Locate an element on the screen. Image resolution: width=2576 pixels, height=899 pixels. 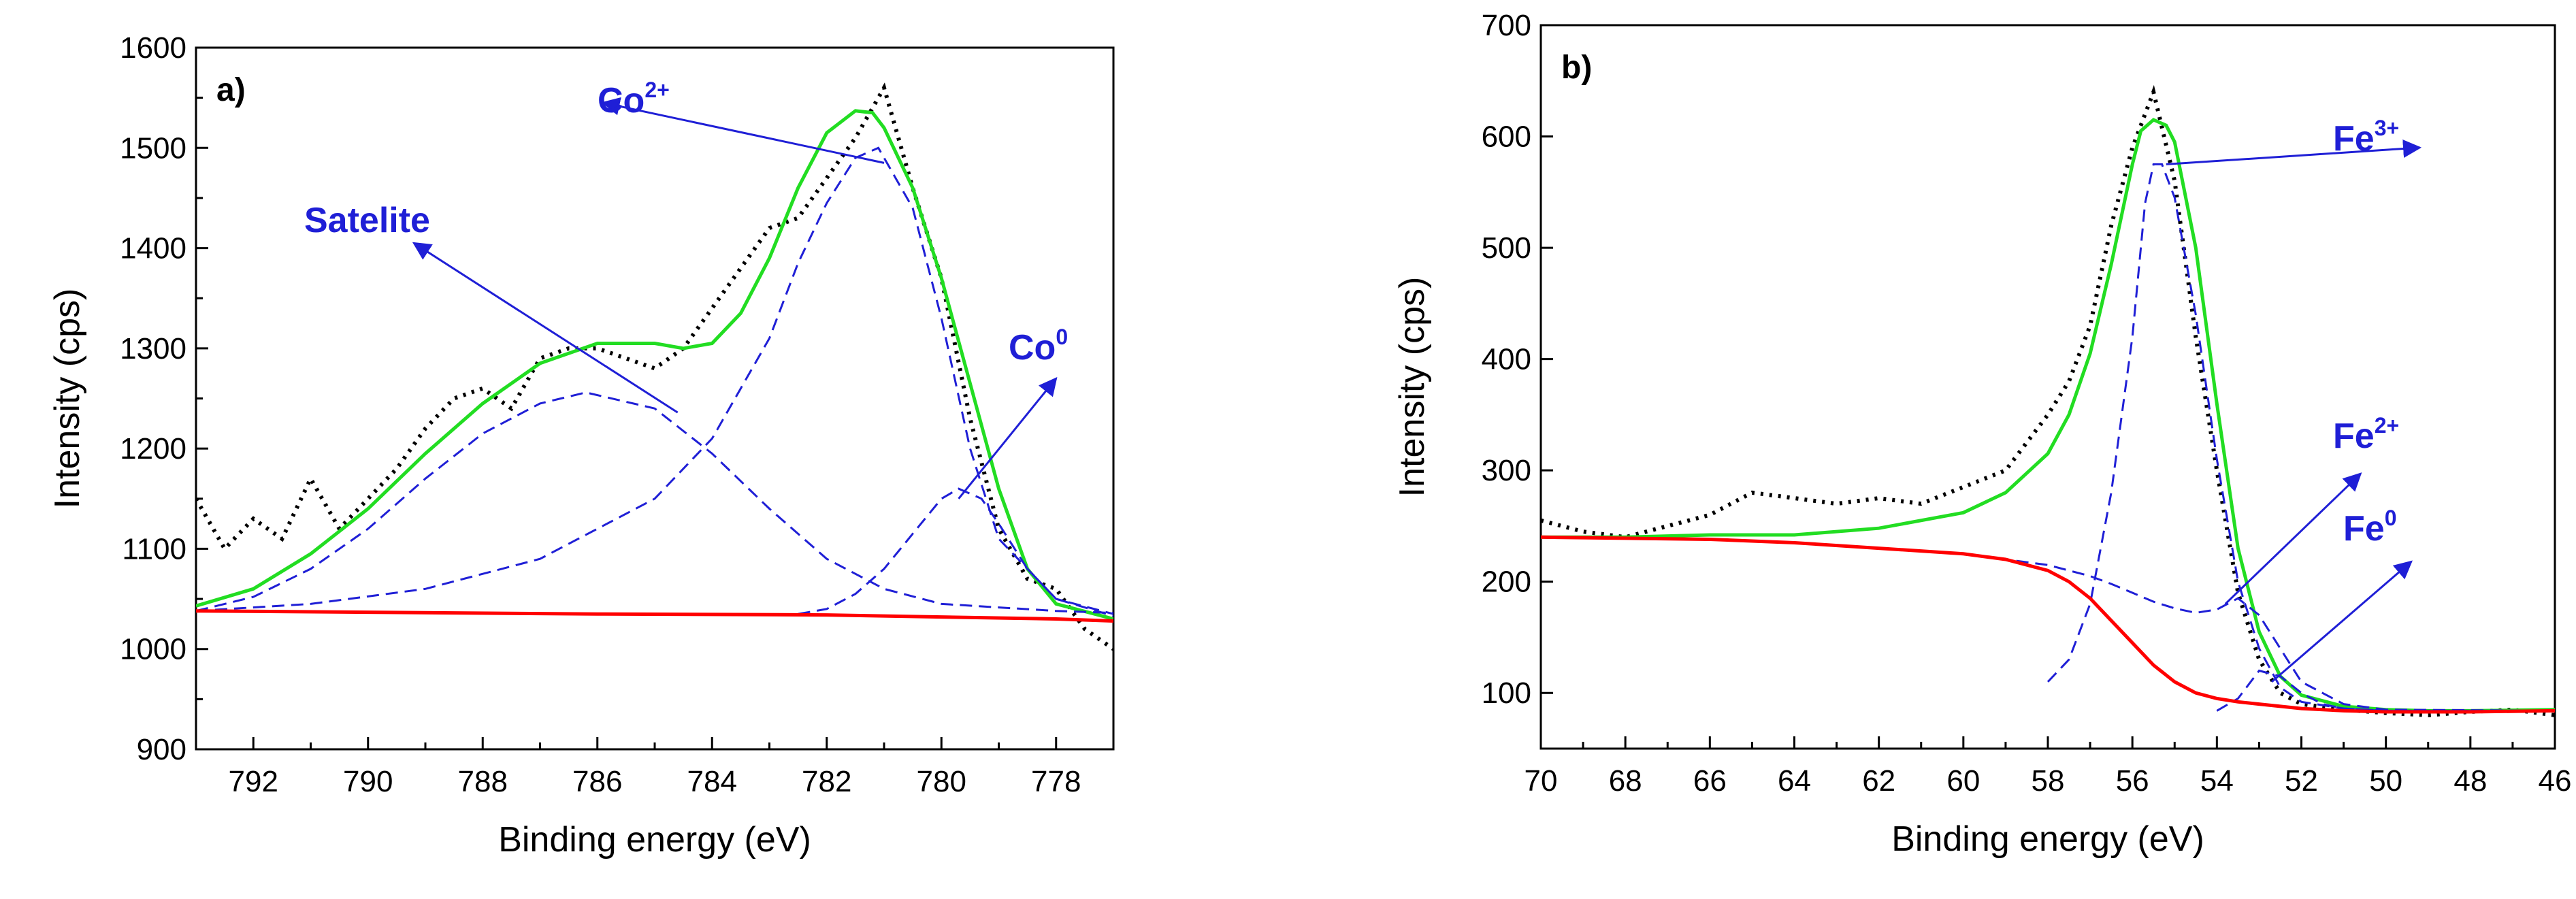
panel-b-label: b) is located at coordinates (1576, 68).